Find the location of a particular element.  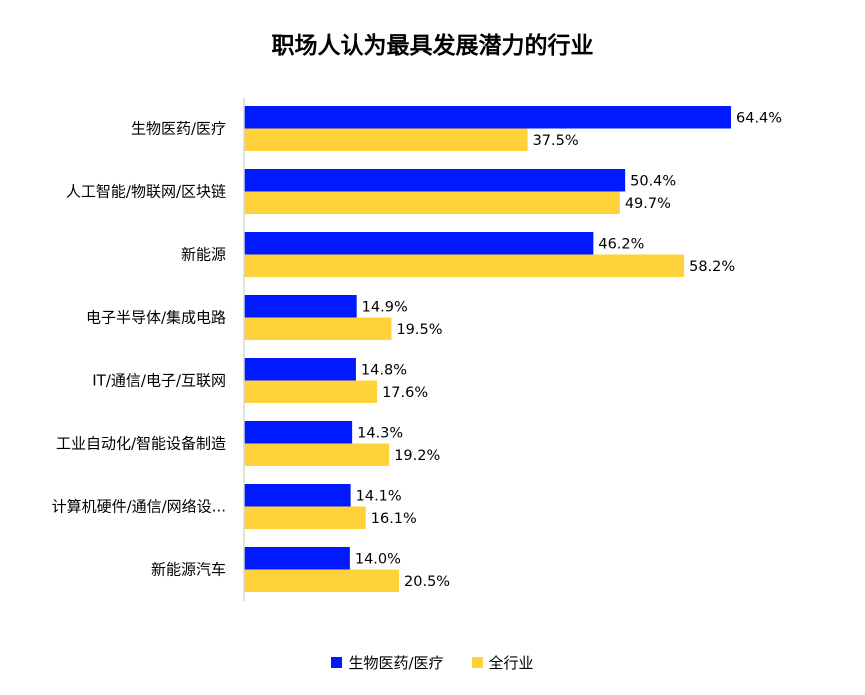

data-label: 20.5% is located at coordinates (427, 582).